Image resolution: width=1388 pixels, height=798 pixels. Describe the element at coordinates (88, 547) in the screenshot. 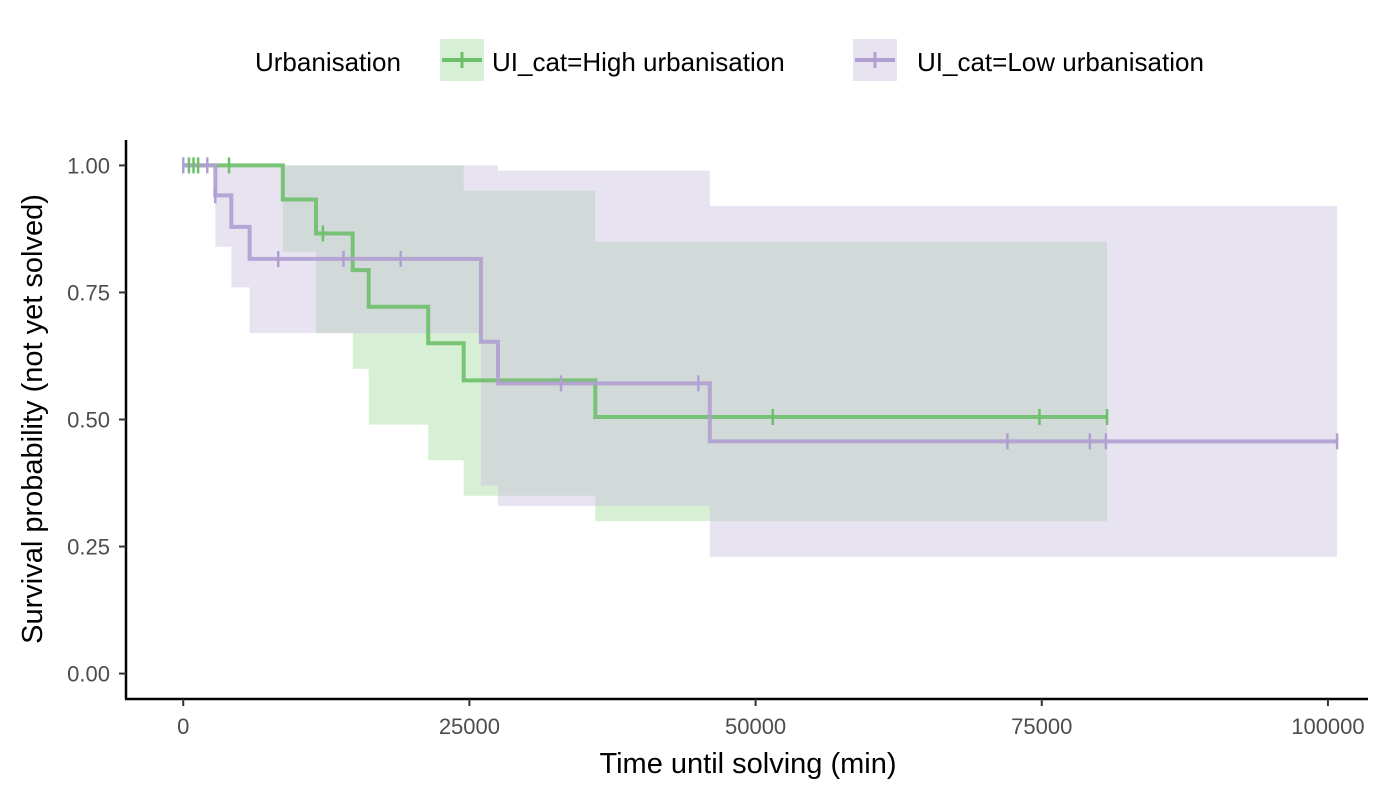

I see `y-tick-label: 0.25` at that location.